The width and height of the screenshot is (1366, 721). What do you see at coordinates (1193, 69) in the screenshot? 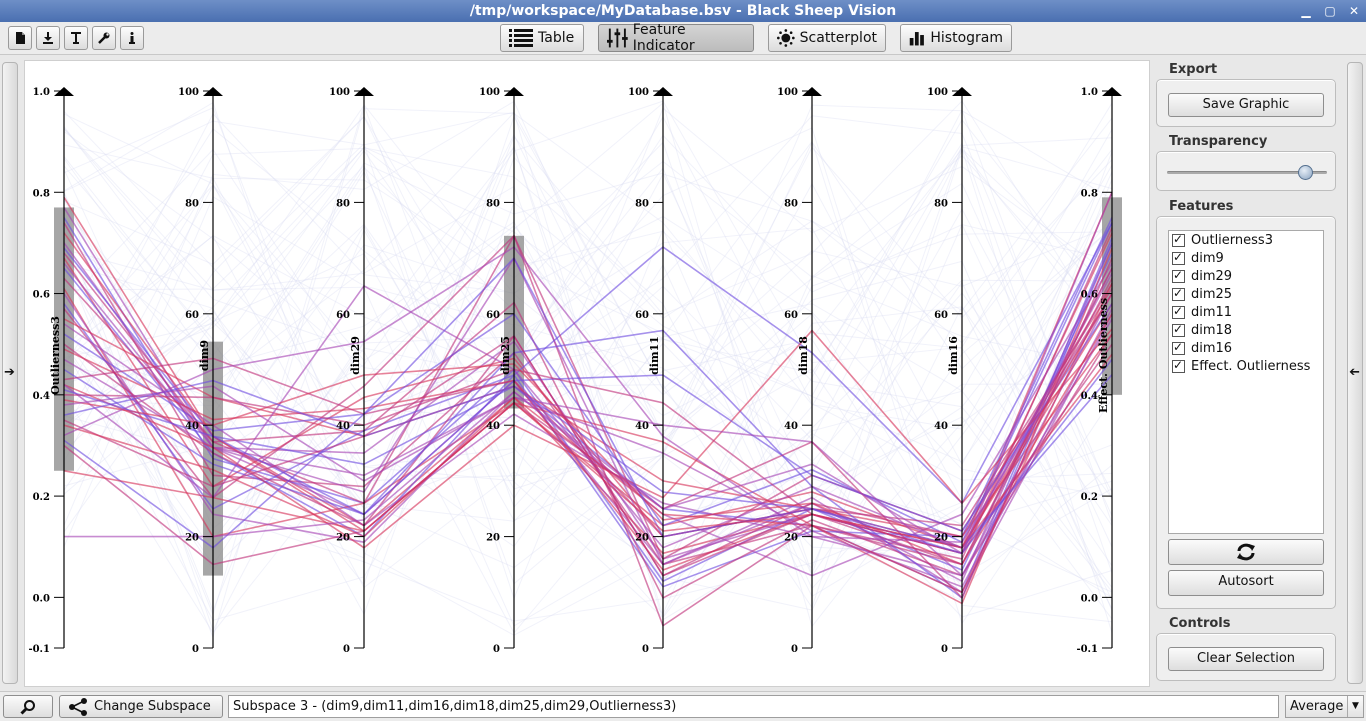
I see `export-title: Export` at bounding box center [1193, 69].